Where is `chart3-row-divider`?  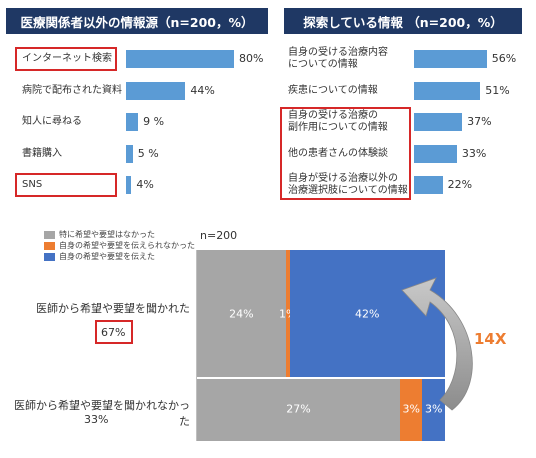 chart3-row-divider is located at coordinates (321, 377).